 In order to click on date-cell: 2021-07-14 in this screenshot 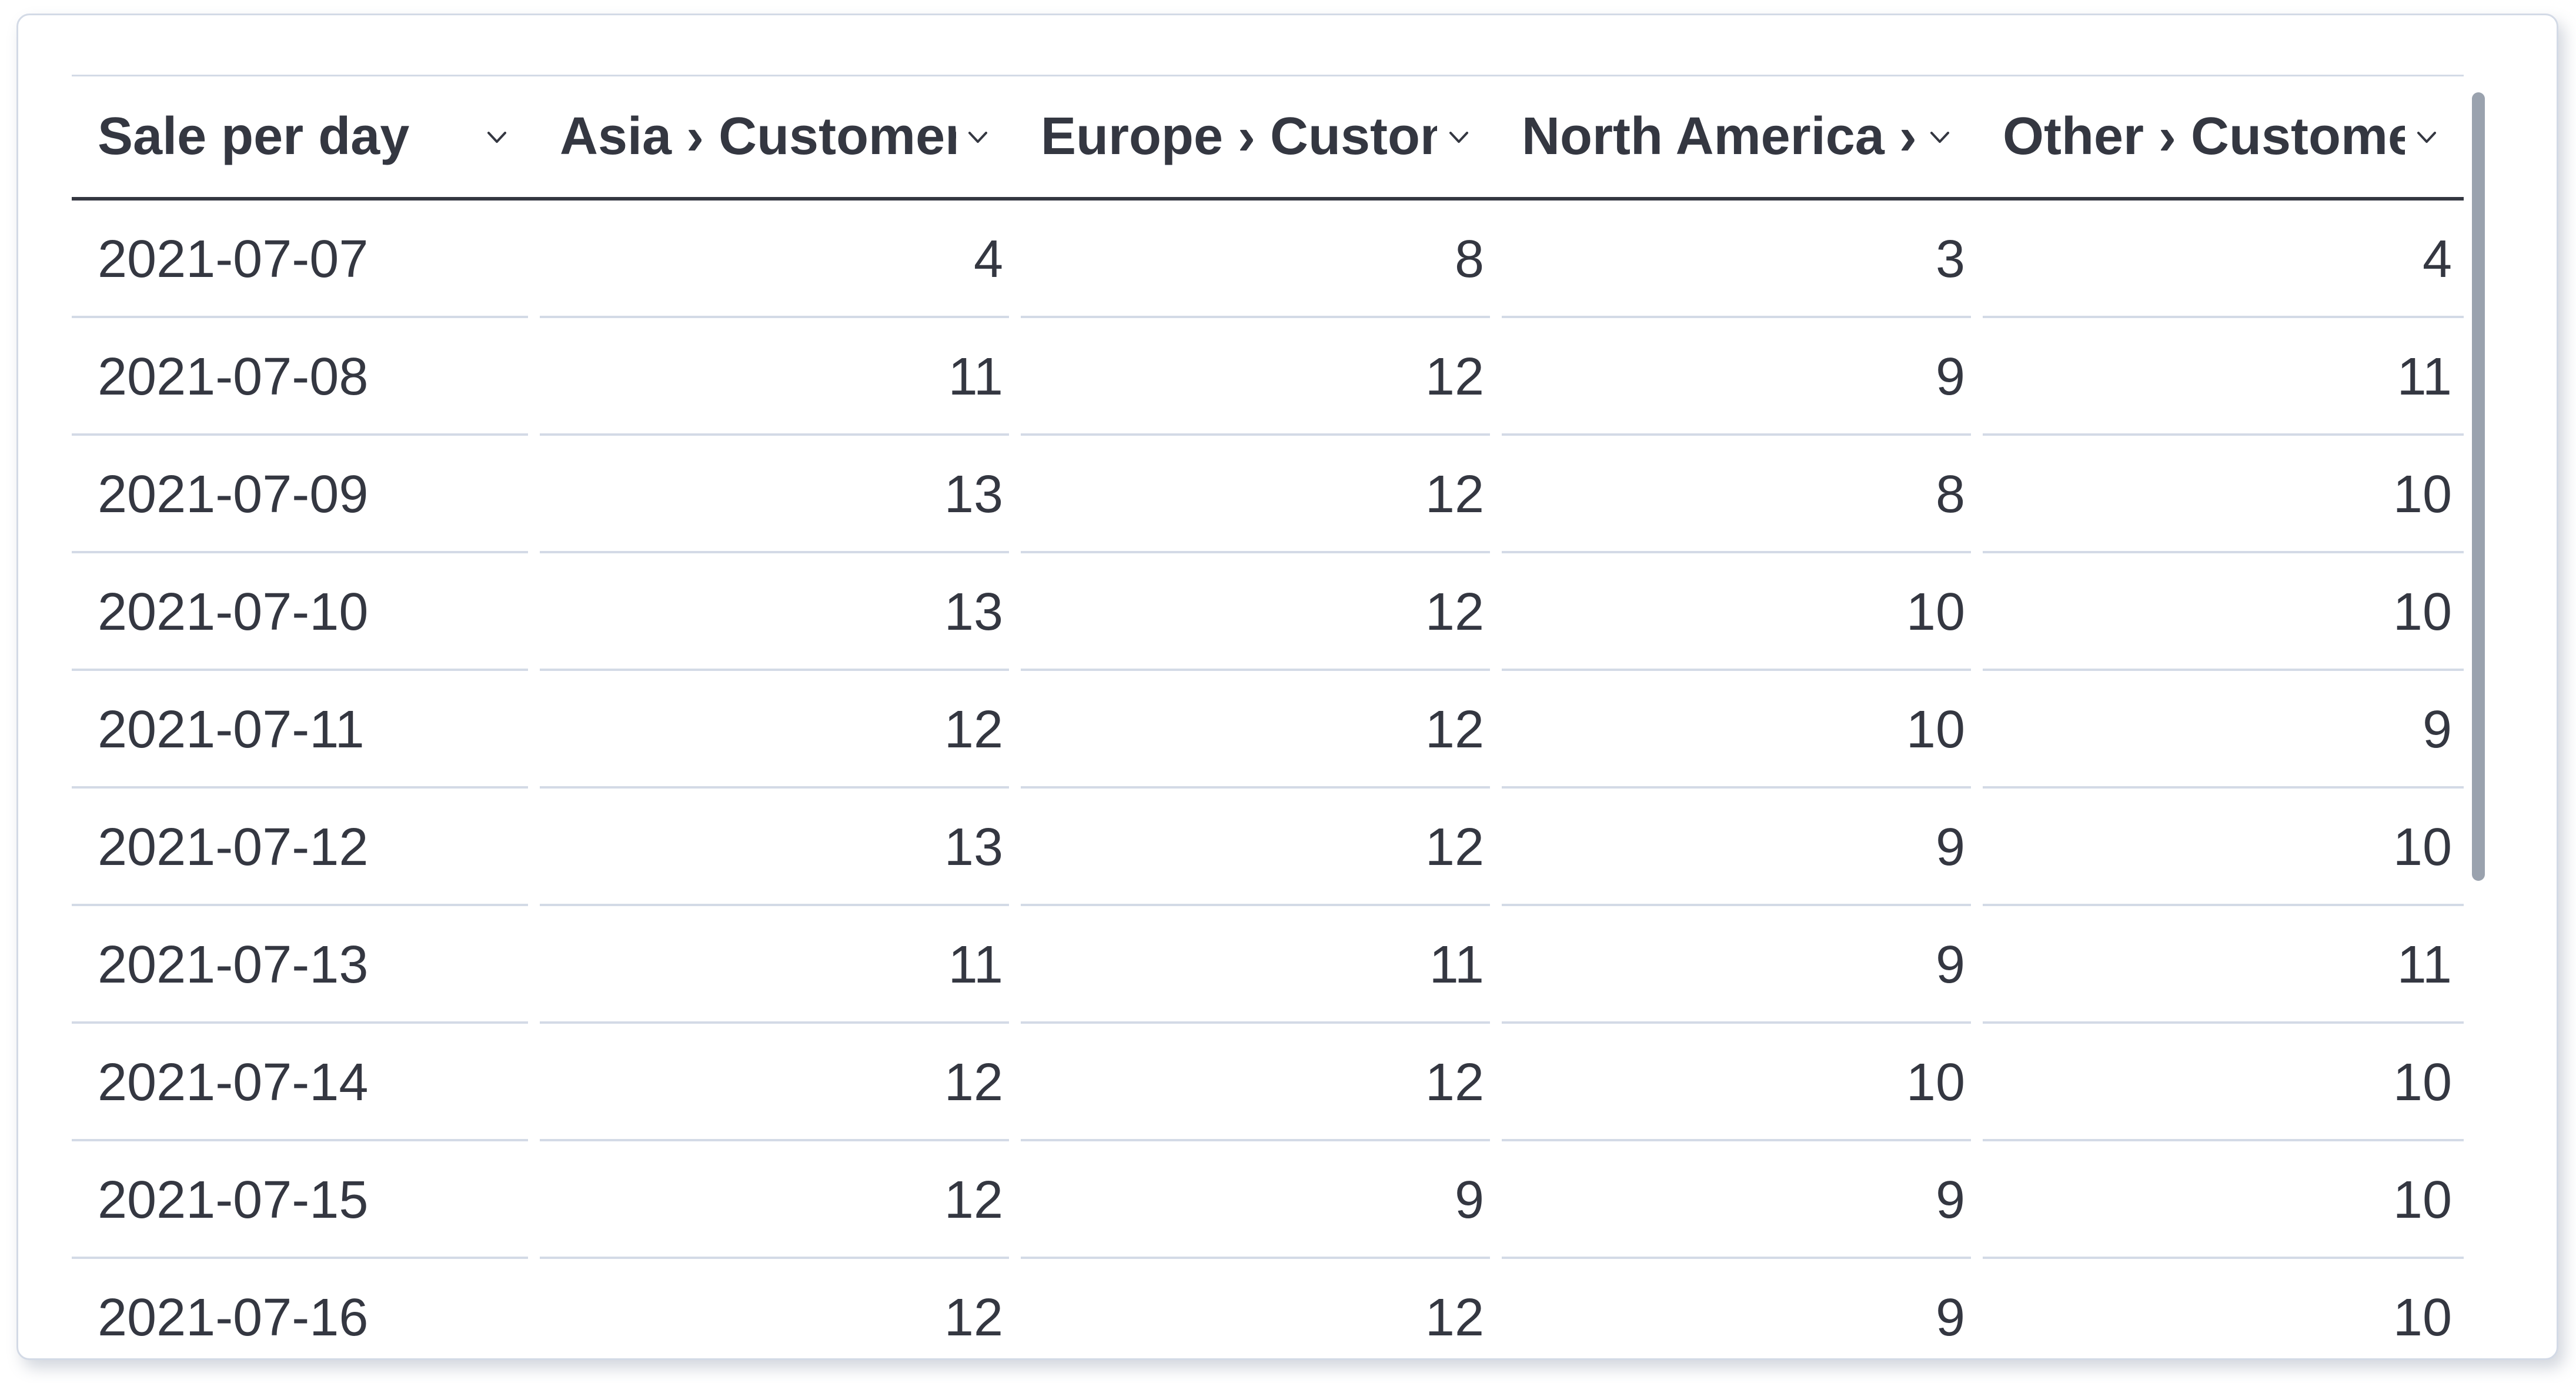, I will do `click(303, 1082)`.